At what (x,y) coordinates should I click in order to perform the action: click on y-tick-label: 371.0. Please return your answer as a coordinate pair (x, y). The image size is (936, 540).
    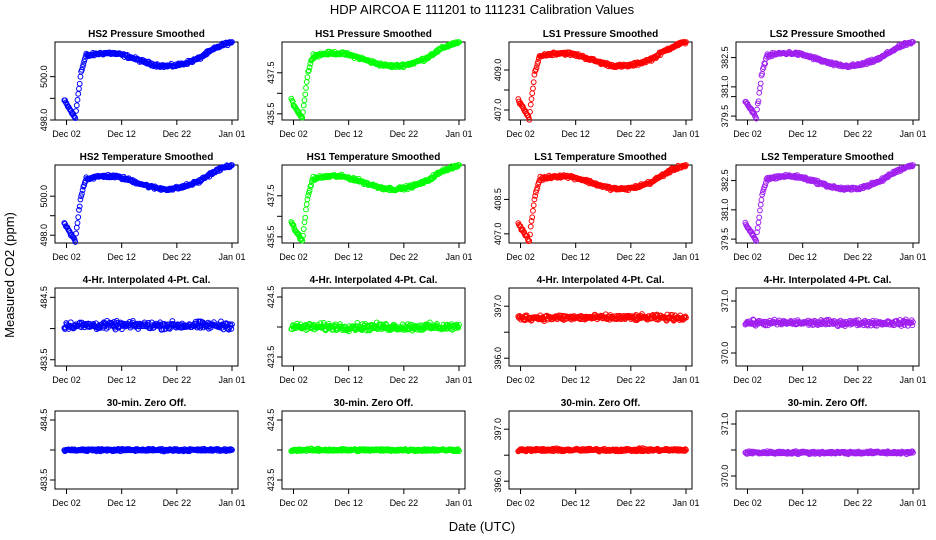
    Looking at the image, I should click on (725, 301).